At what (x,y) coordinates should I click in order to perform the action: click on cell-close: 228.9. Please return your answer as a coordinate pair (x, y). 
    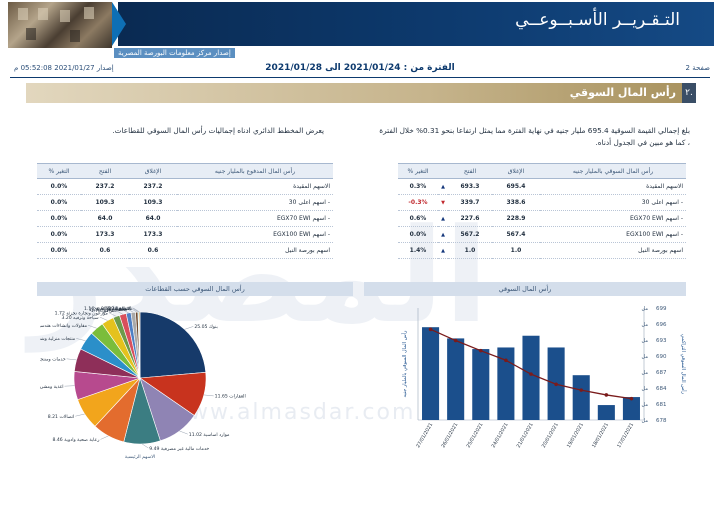
    Looking at the image, I should click on (516, 218).